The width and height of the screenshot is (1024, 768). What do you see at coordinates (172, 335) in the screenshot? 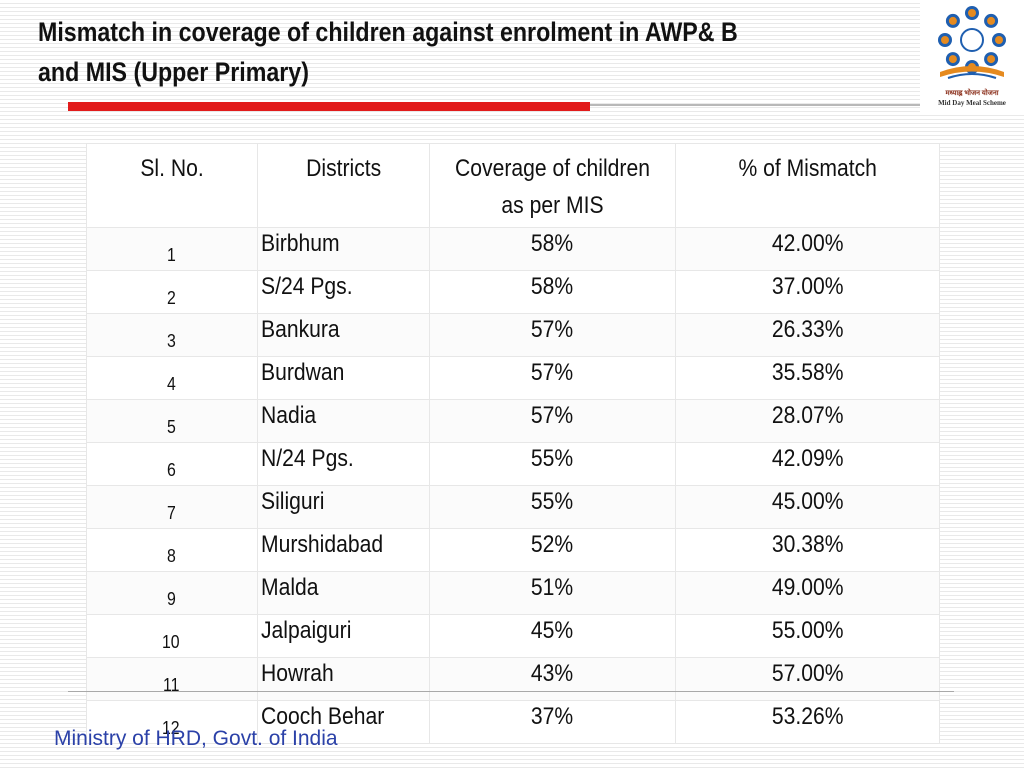
I see `cell-sl-no: 3` at bounding box center [172, 335].